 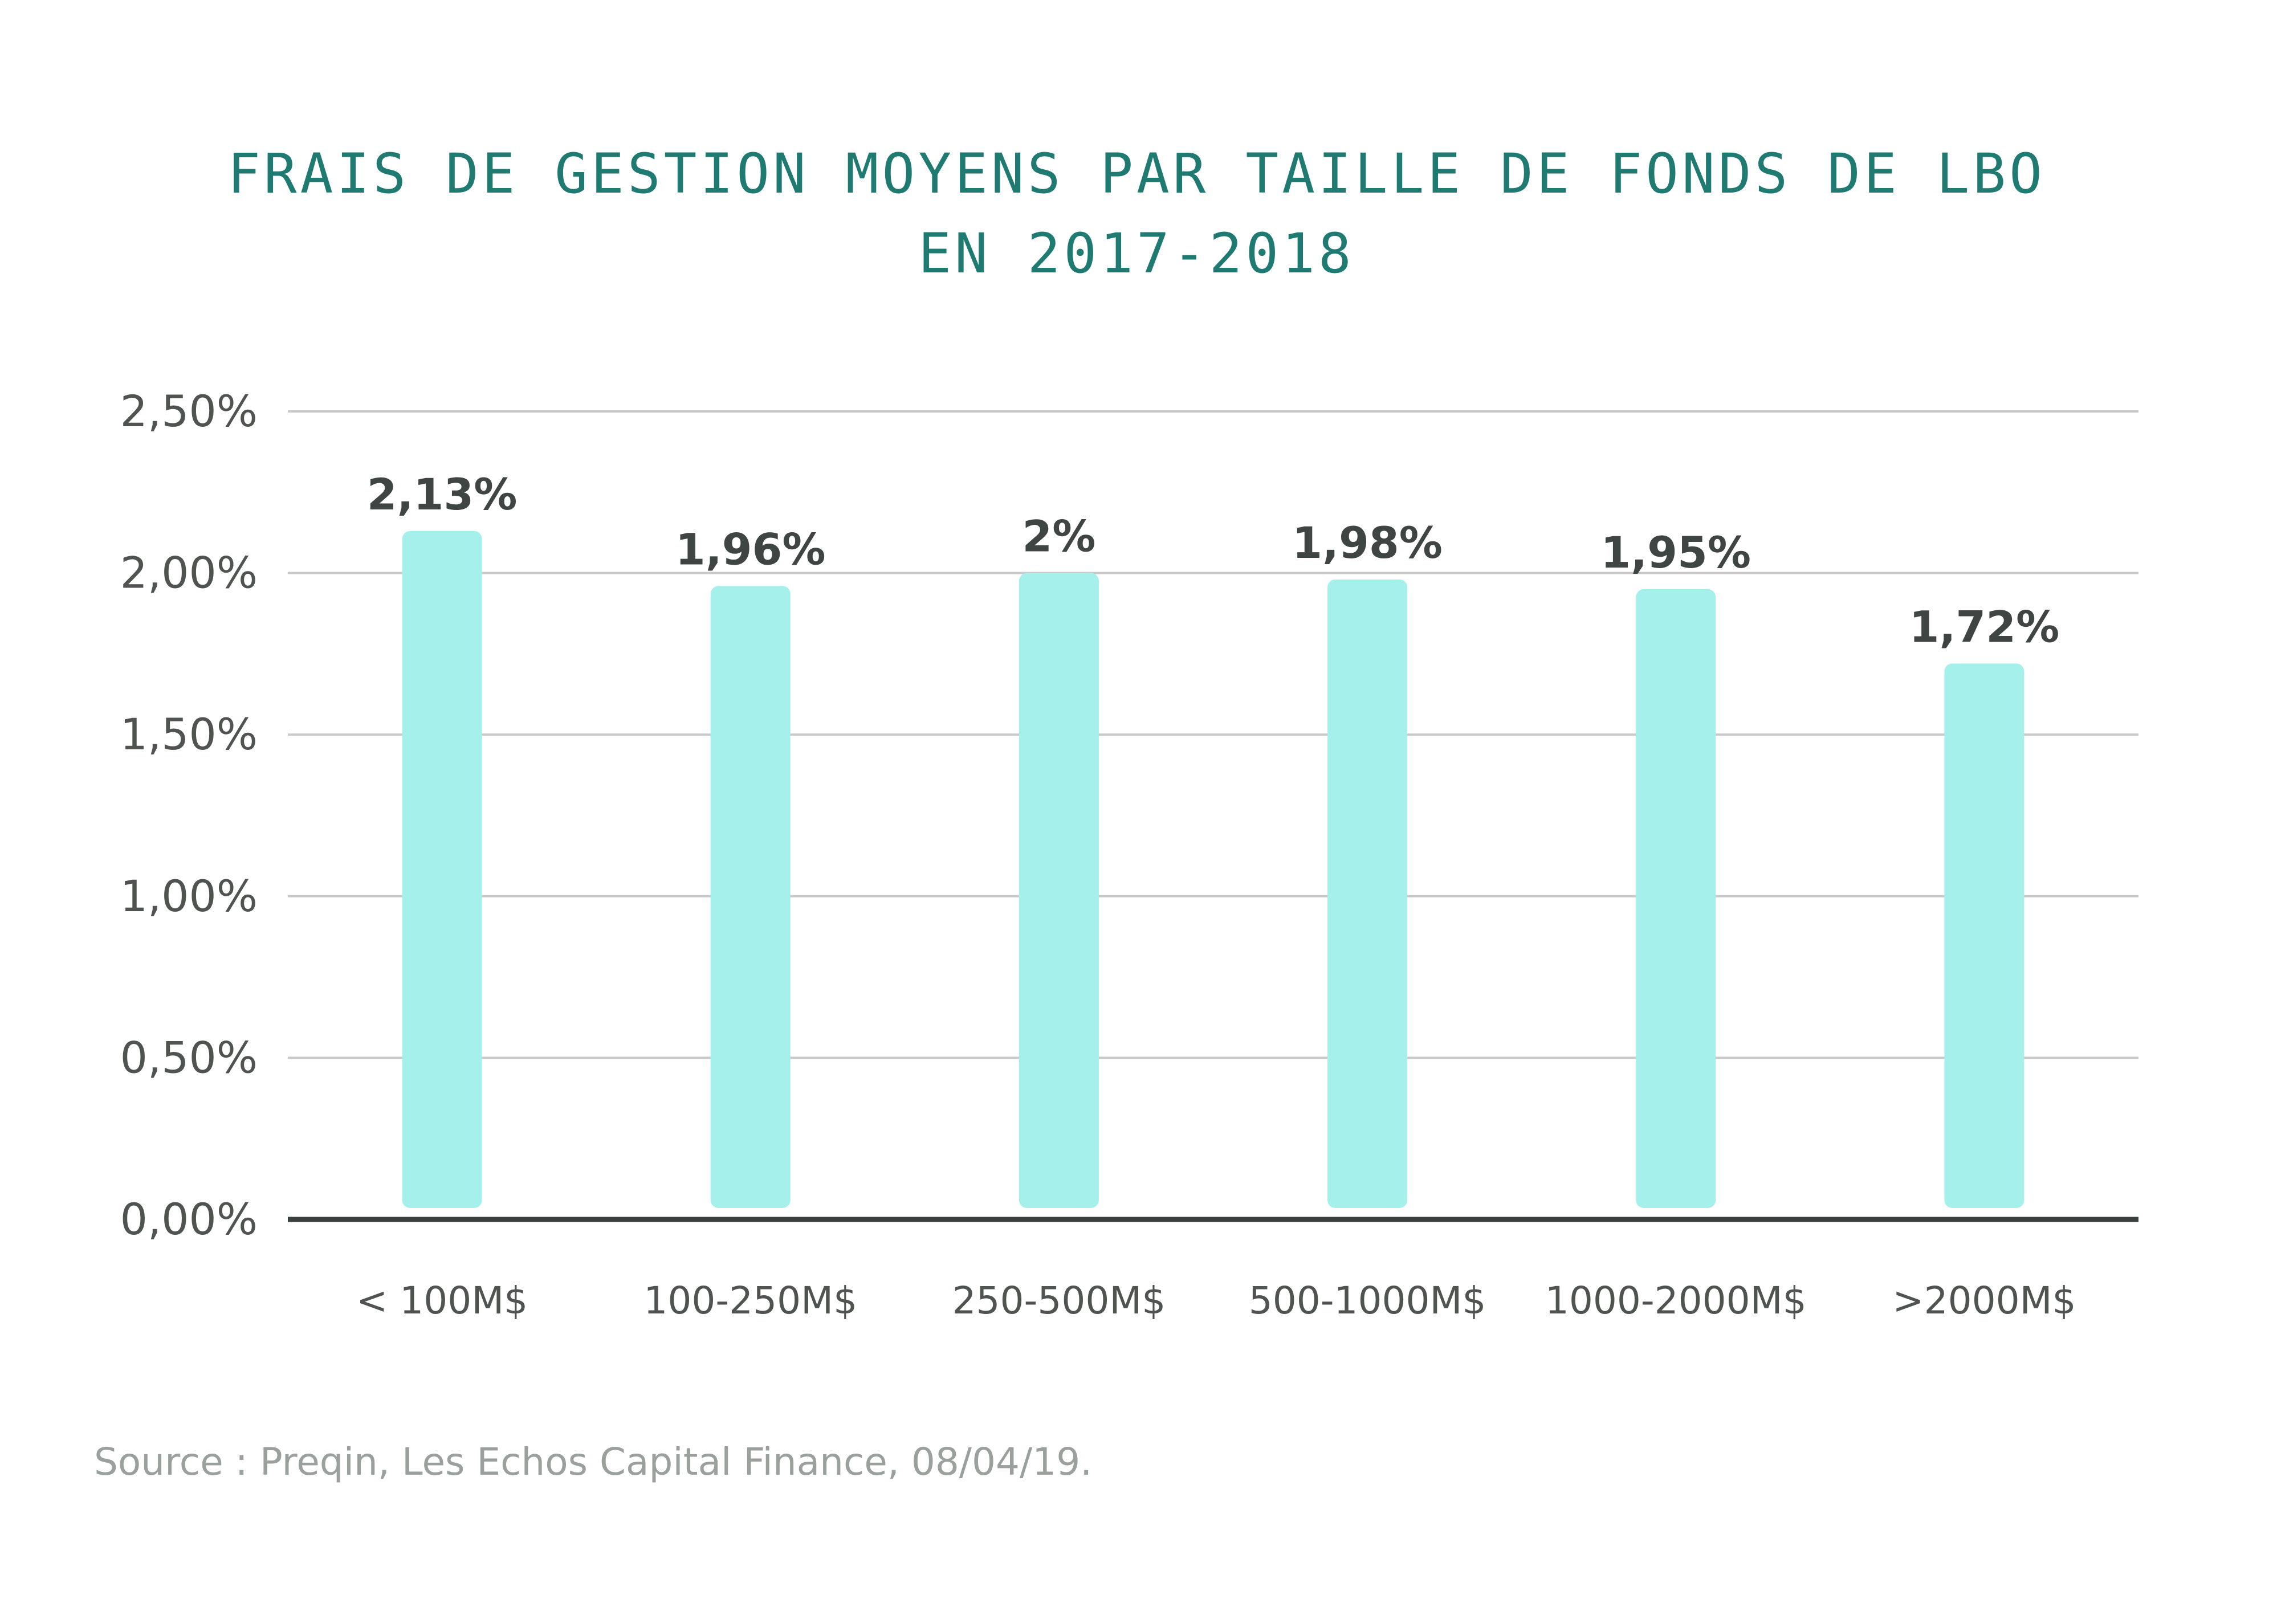 What do you see at coordinates (442, 1301) in the screenshot?
I see `x-tick-label: < 100M$` at bounding box center [442, 1301].